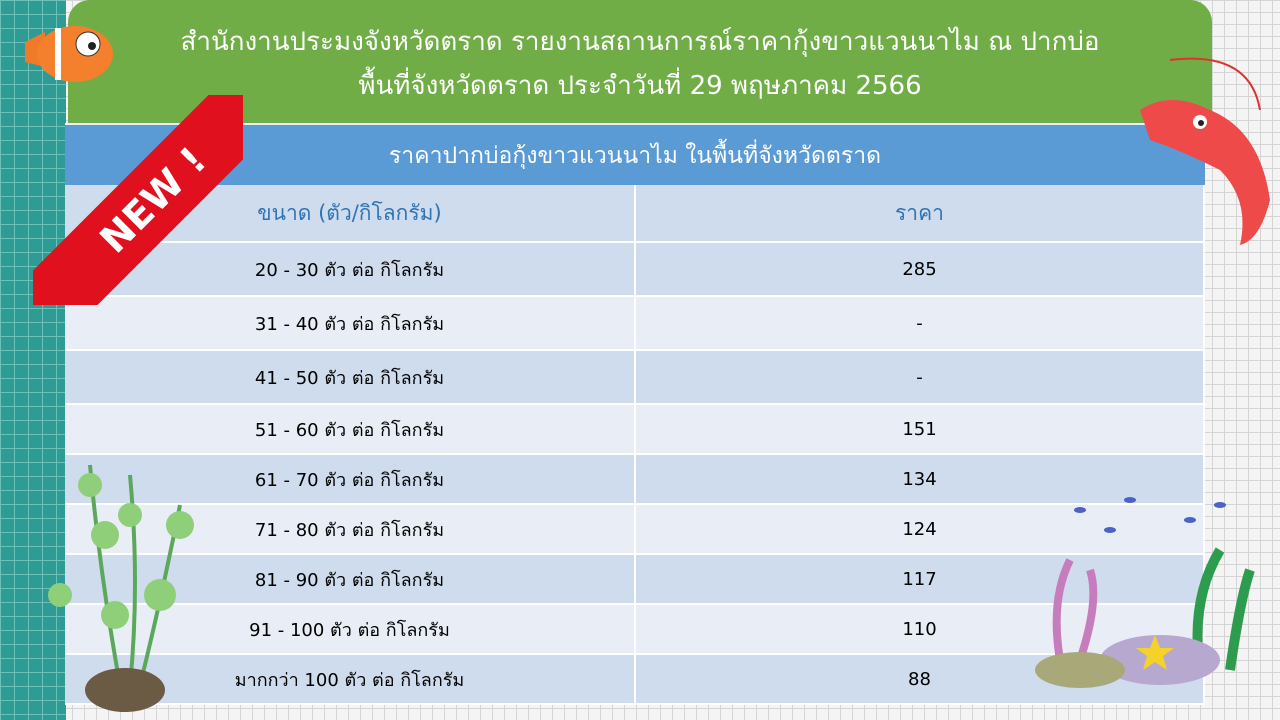  I want to click on new-badge-text: NEW !, so click(138, 200).